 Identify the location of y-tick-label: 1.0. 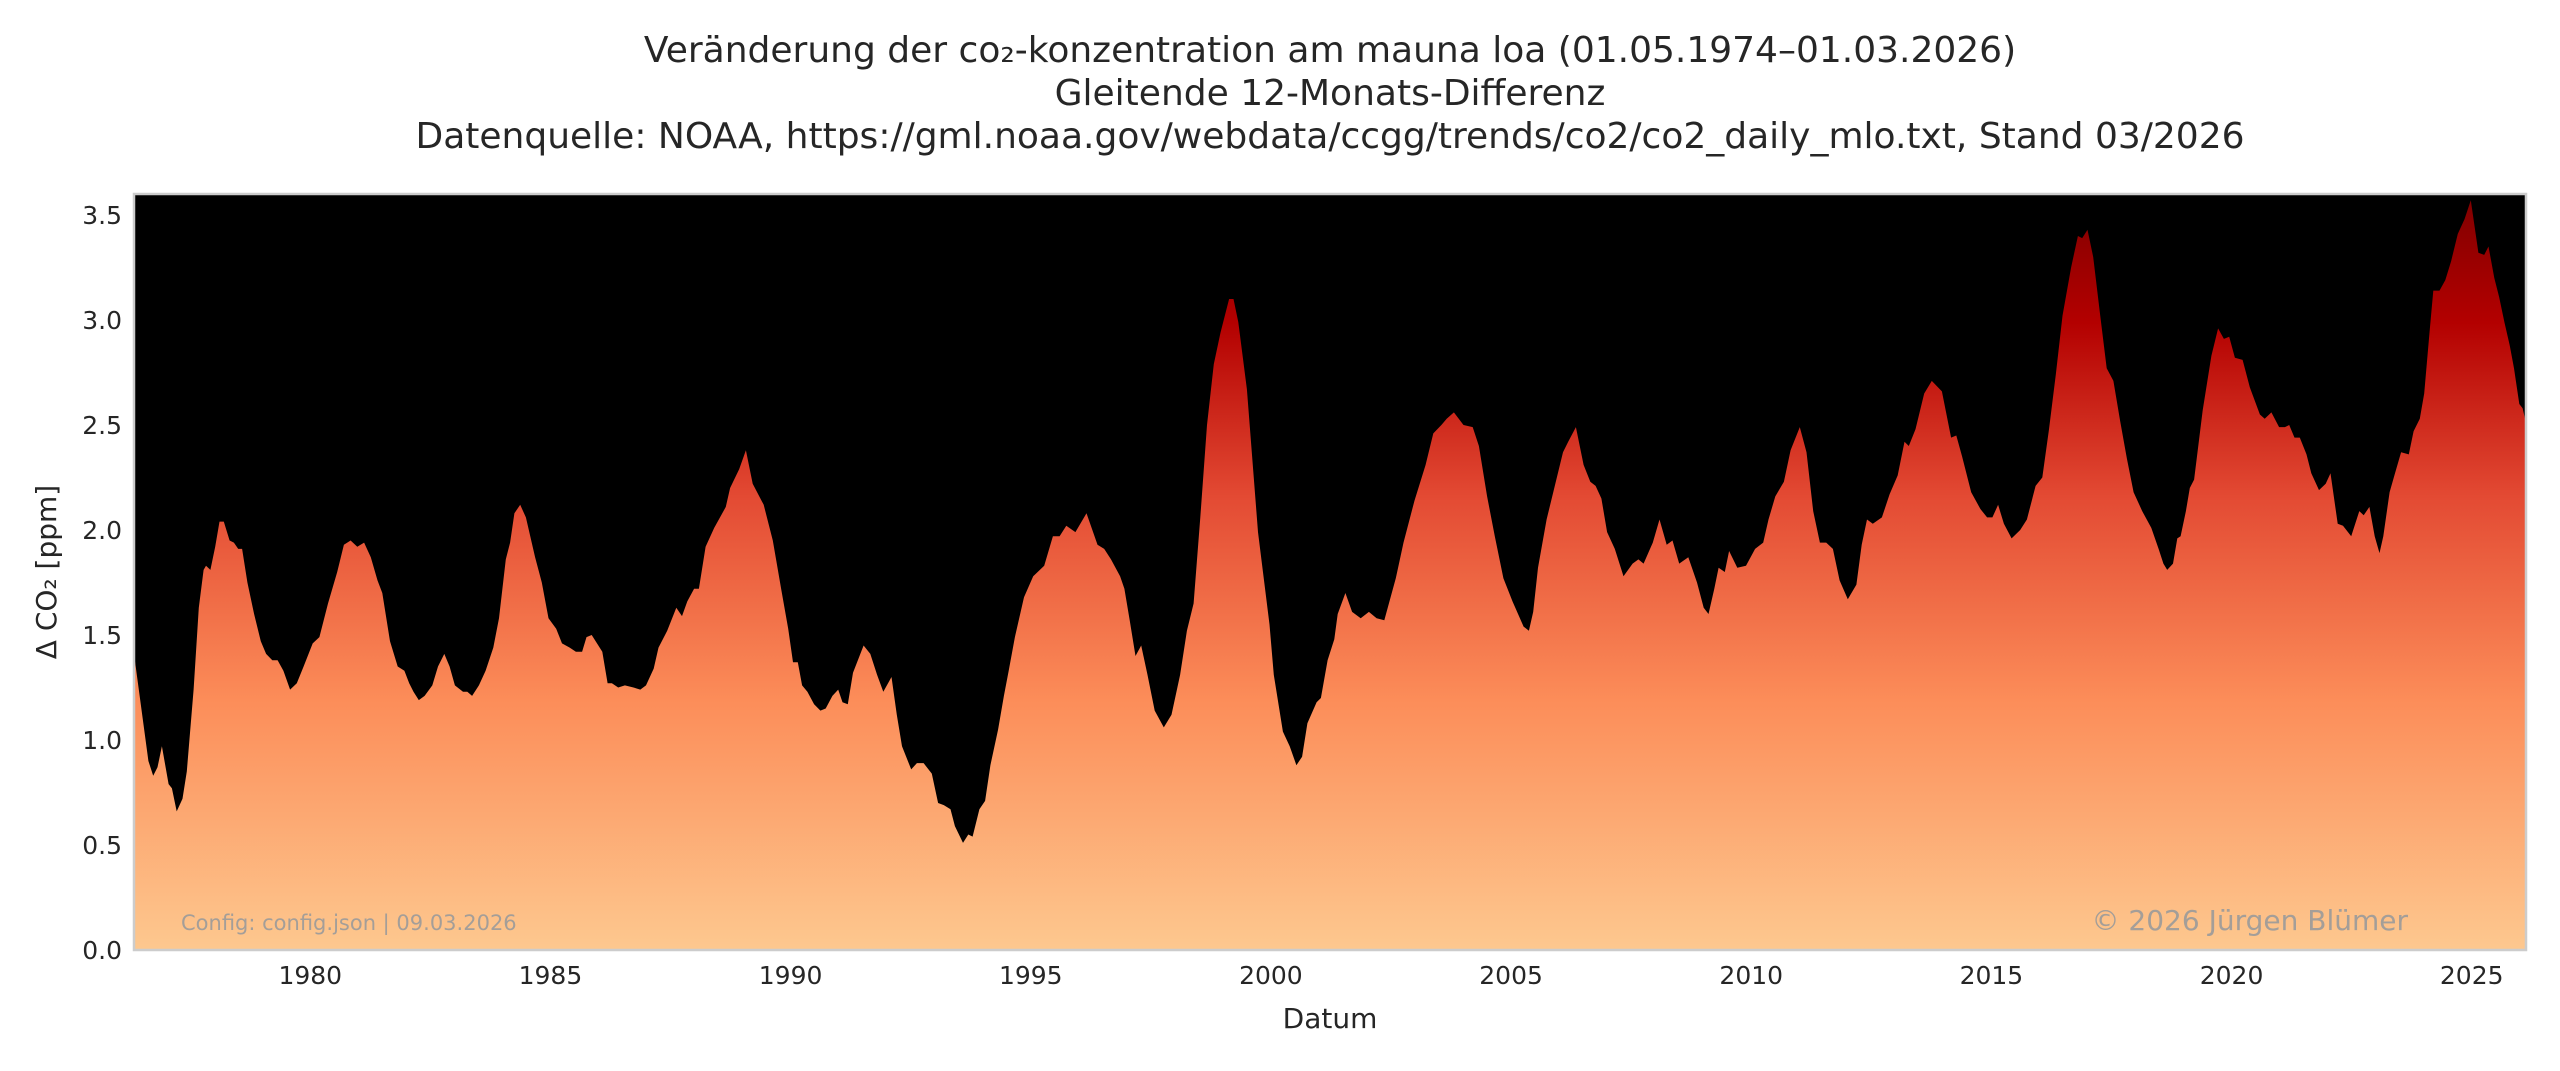
(102, 740).